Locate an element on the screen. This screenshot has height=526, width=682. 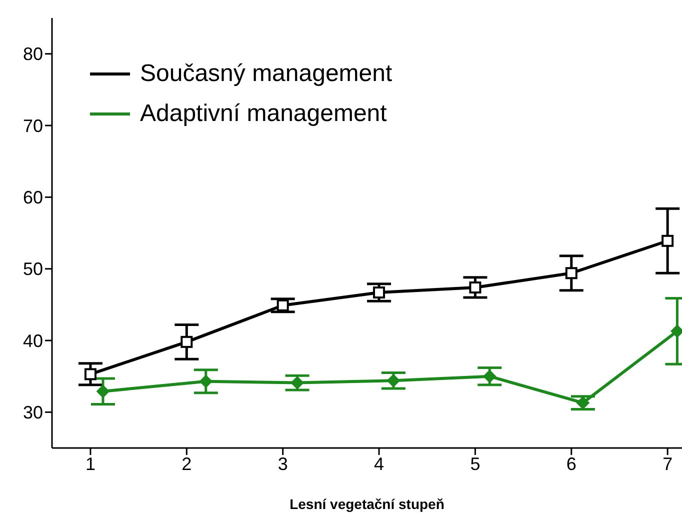
x-tick-label: 1 is located at coordinates (90, 464).